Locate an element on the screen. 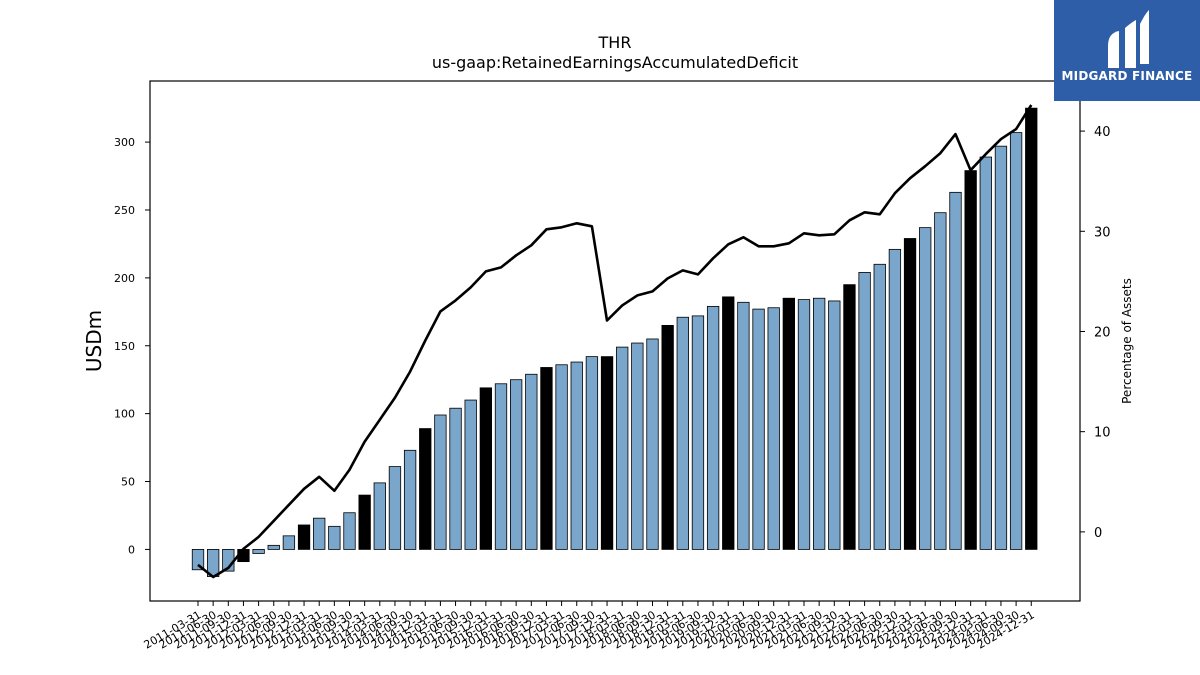 The height and width of the screenshot is (675, 1200). y-tick-label: 50 is located at coordinates (128, 482).